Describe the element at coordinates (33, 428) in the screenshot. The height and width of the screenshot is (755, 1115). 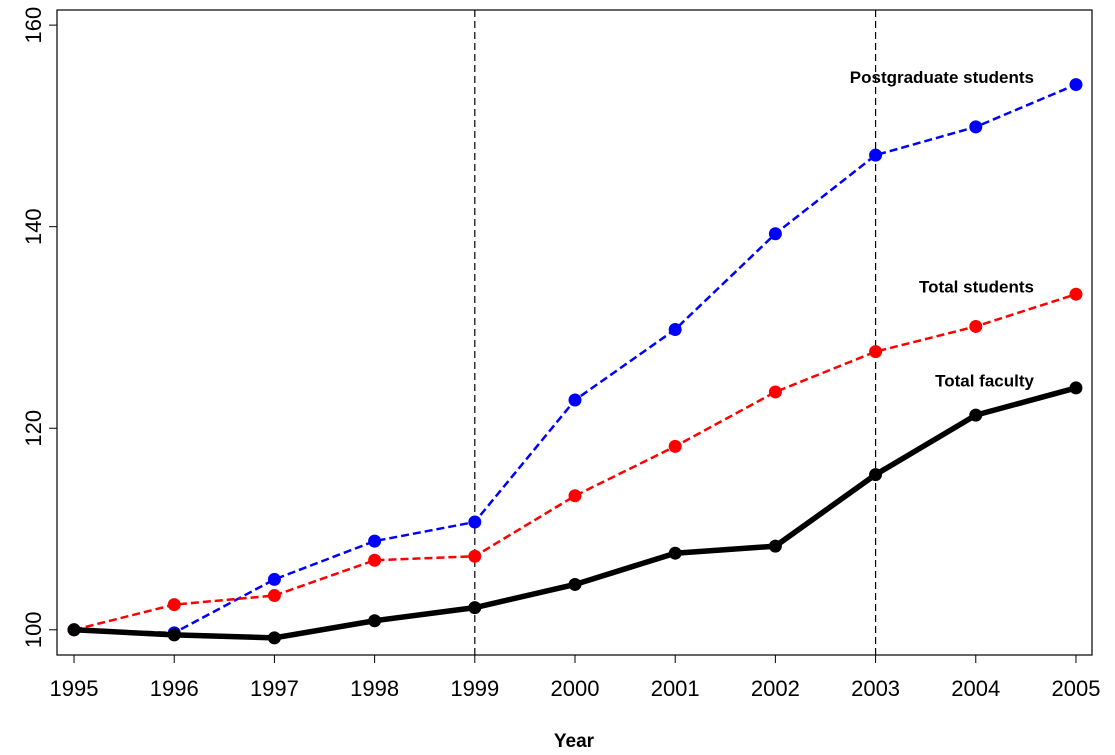
I see `y-tick-label: 120` at that location.